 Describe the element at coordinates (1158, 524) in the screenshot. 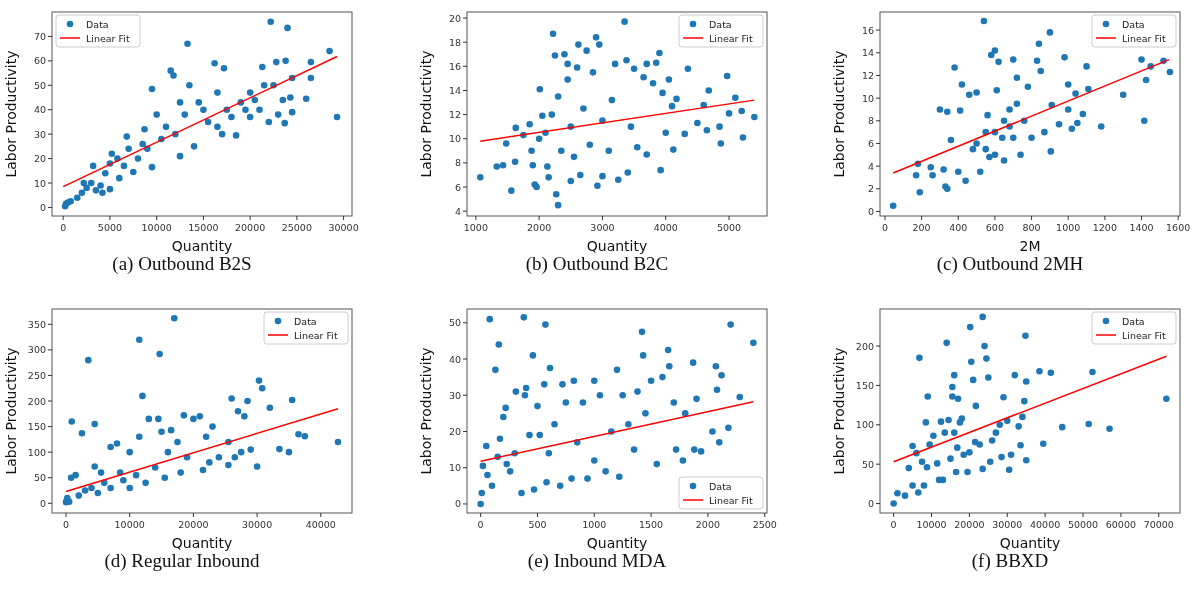

I see `x-tick-label: 70000` at that location.